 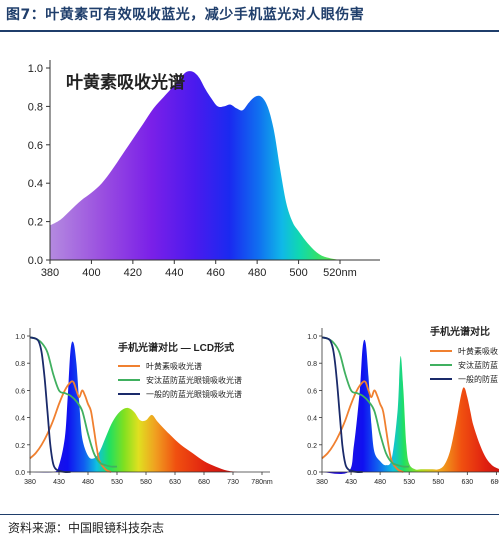 What do you see at coordinates (91, 273) in the screenshot?
I see `x-tick-label: 400` at bounding box center [91, 273].